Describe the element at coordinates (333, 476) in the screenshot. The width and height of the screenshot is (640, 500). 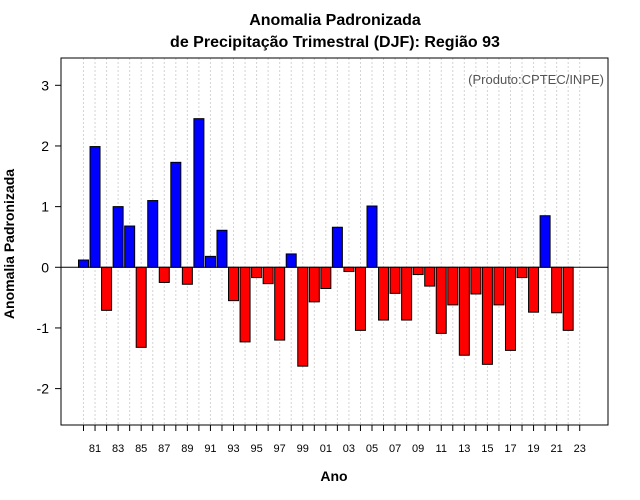
I see `x-axis-label: Ano` at that location.